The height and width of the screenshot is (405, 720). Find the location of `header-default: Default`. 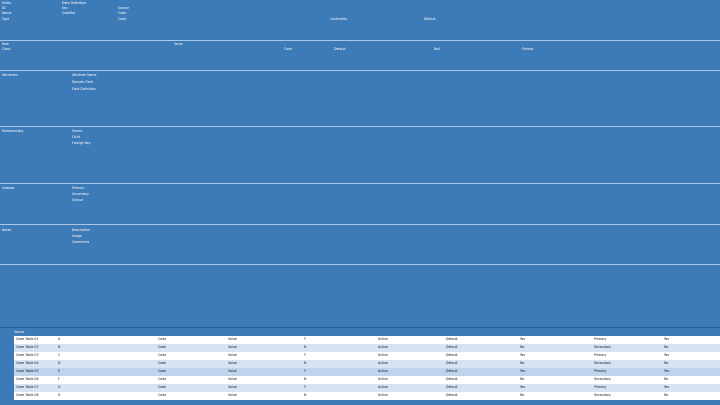

header-default: Default is located at coordinates (430, 19).